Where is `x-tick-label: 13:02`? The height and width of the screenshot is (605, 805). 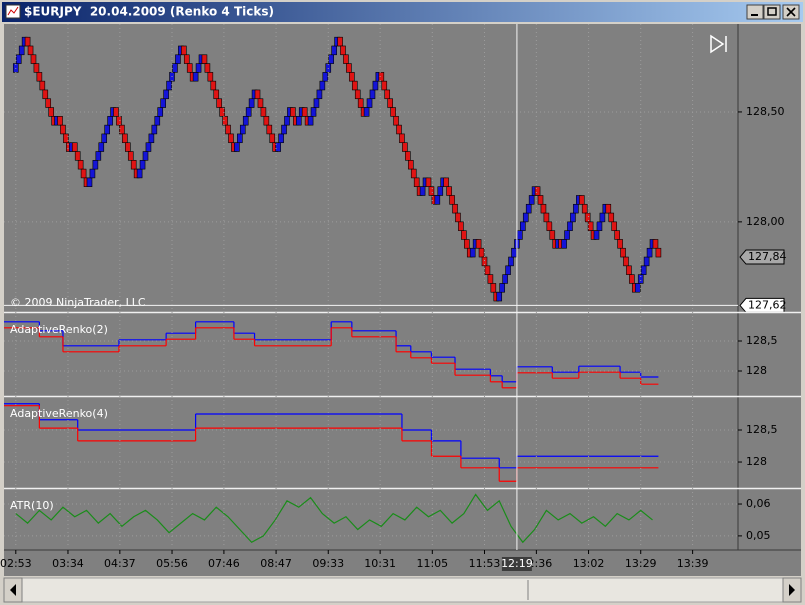 x-tick-label: 13:02 is located at coordinates (589, 563).